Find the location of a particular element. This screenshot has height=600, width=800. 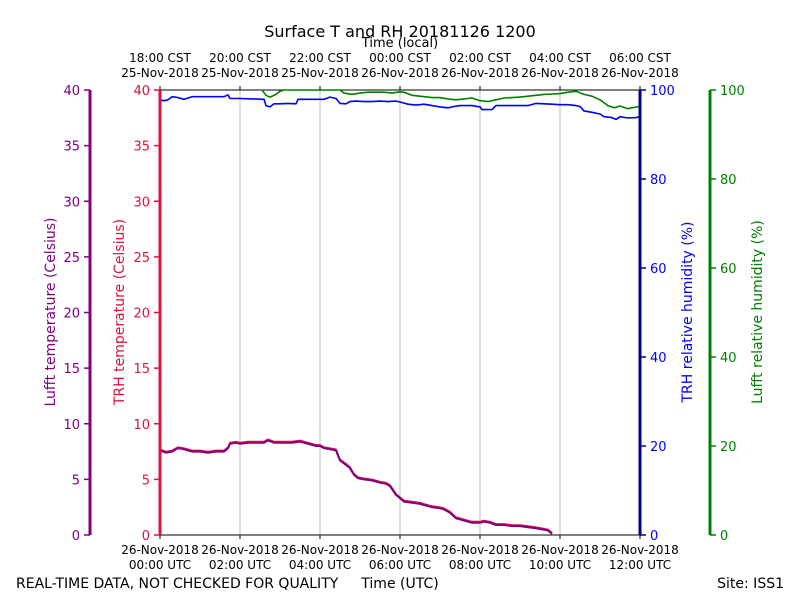

trh-temperature-axis-label: TRH temperature (Celsius) is located at coordinates (120, 312).